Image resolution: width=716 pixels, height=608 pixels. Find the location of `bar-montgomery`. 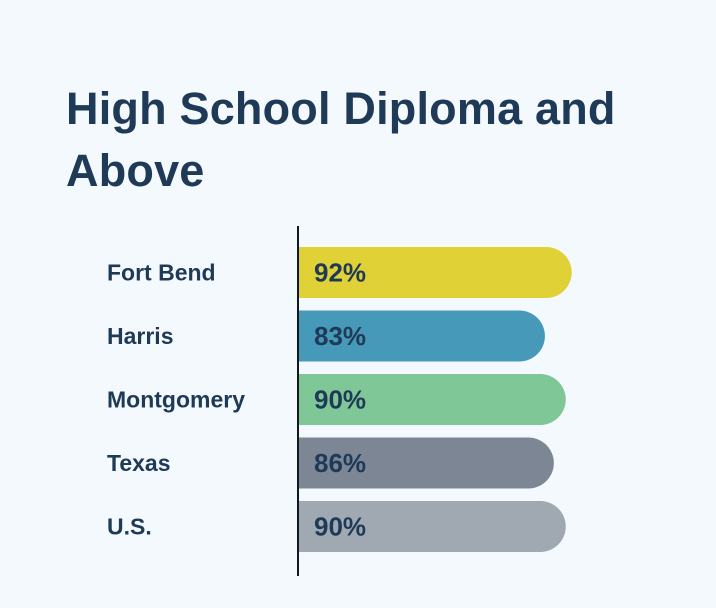

bar-montgomery is located at coordinates (432, 399).